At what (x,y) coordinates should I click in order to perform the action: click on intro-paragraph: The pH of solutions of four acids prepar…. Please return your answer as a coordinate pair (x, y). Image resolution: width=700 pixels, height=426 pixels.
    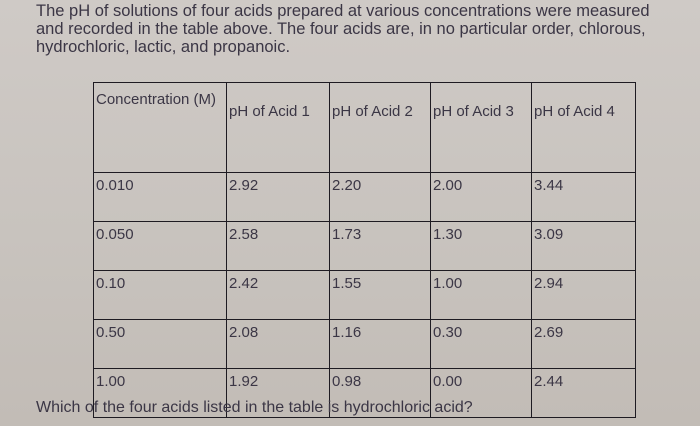
    Looking at the image, I should click on (361, 29).